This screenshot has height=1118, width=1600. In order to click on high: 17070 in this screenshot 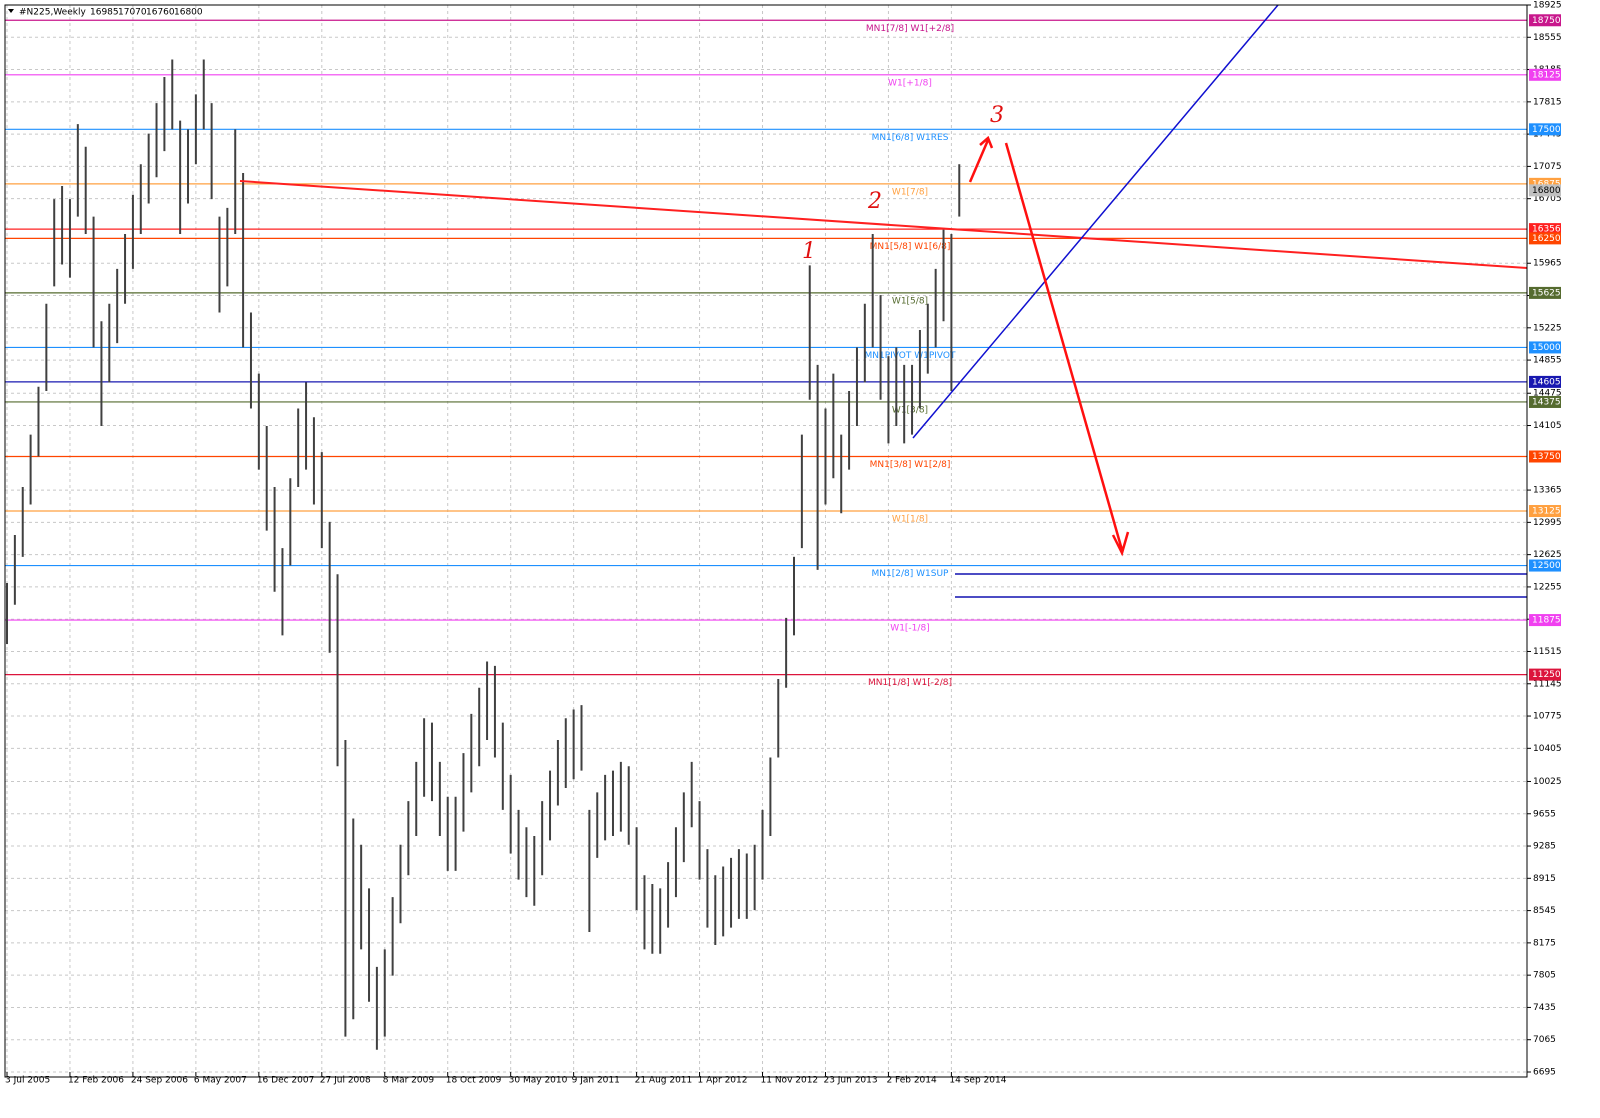, I will do `click(132, 13)`.